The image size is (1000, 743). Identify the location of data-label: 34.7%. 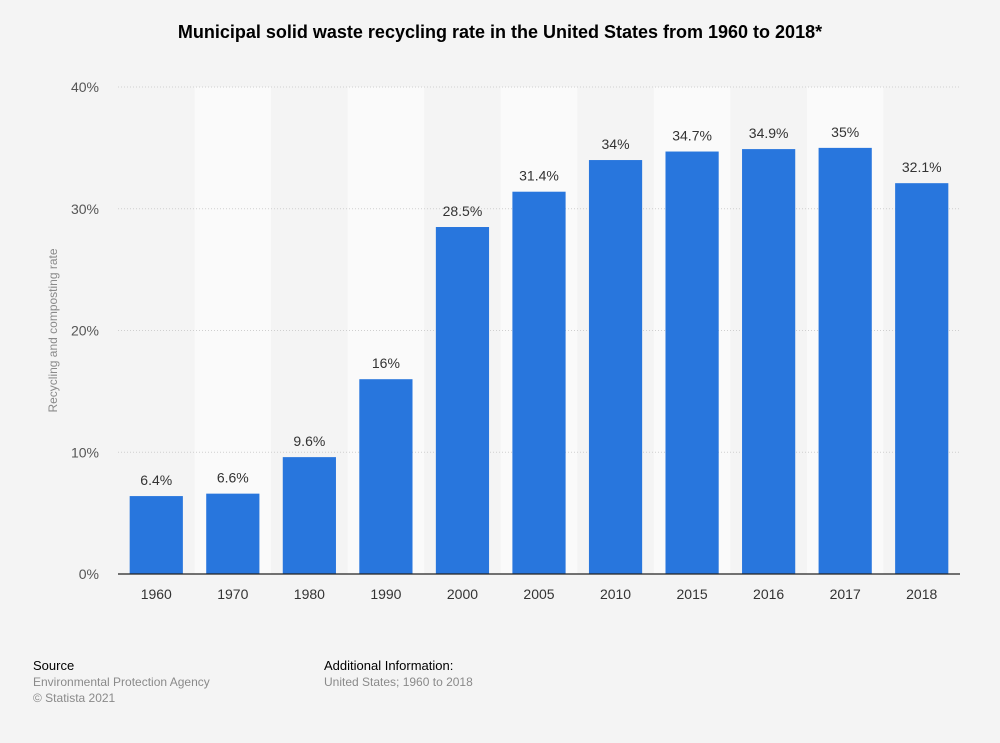
(692, 136).